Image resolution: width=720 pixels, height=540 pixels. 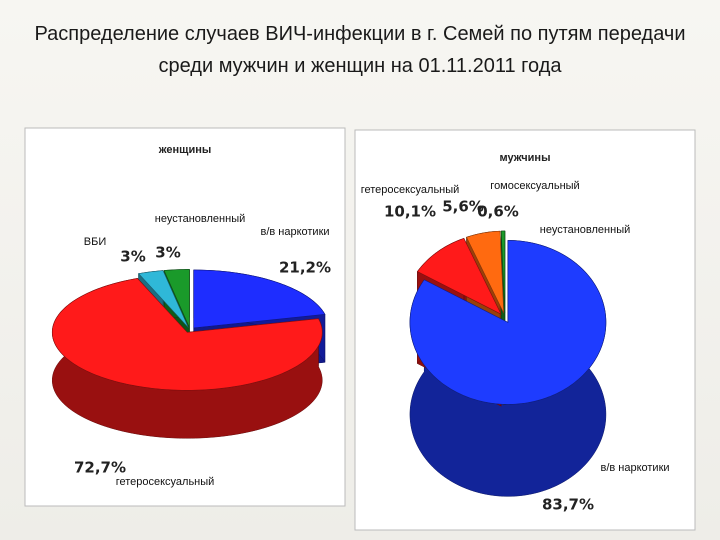 What do you see at coordinates (185, 150) in the screenshot?
I see `chart-title: женщины` at bounding box center [185, 150].